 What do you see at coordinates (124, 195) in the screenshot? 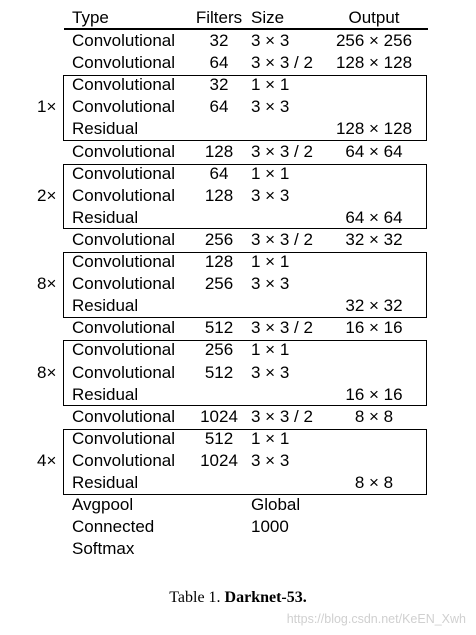
I see `row-8-cell-type: Convolutional` at bounding box center [124, 195].